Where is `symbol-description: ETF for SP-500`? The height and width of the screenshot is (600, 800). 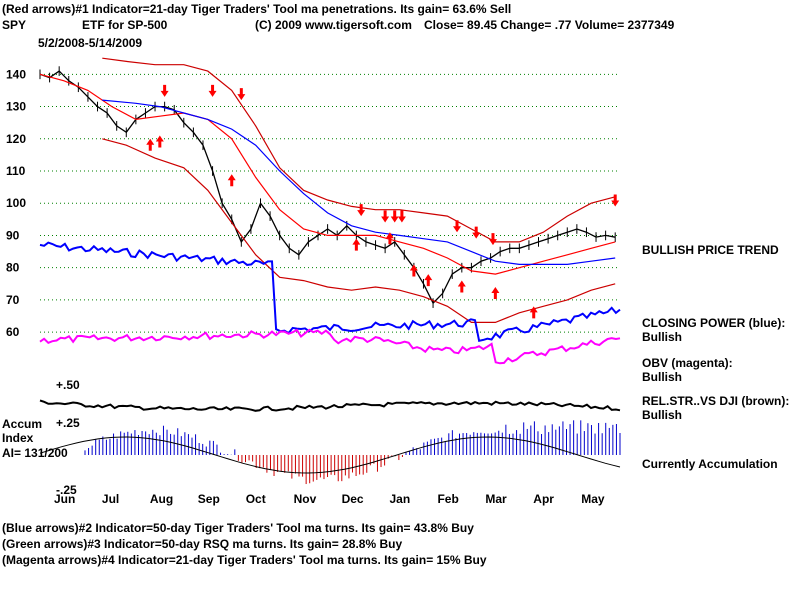 symbol-description: ETF for SP-500 is located at coordinates (125, 25).